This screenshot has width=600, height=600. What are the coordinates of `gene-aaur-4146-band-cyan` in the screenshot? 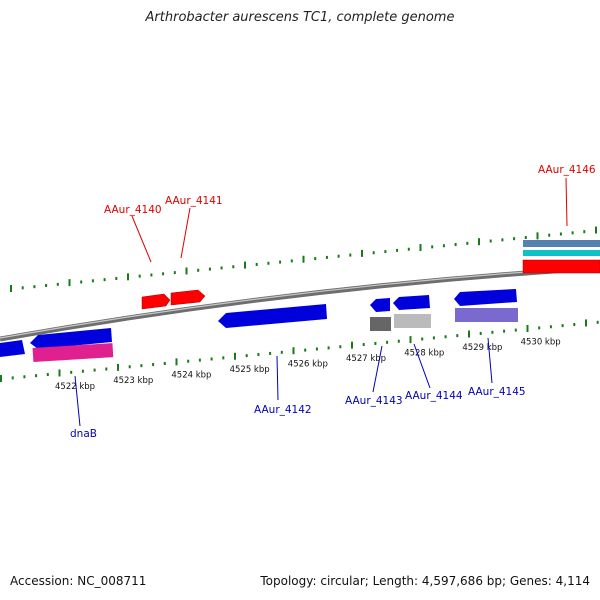 It's located at (561, 253).